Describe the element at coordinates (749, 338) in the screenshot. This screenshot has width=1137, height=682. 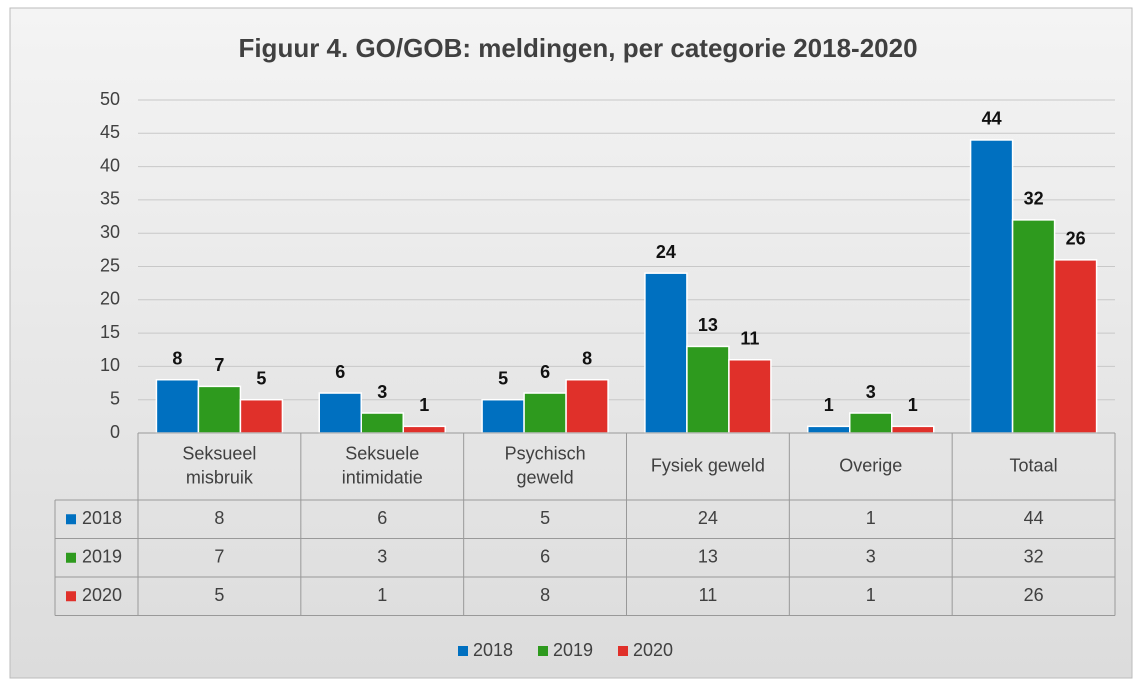
I see `data-label: 11` at that location.